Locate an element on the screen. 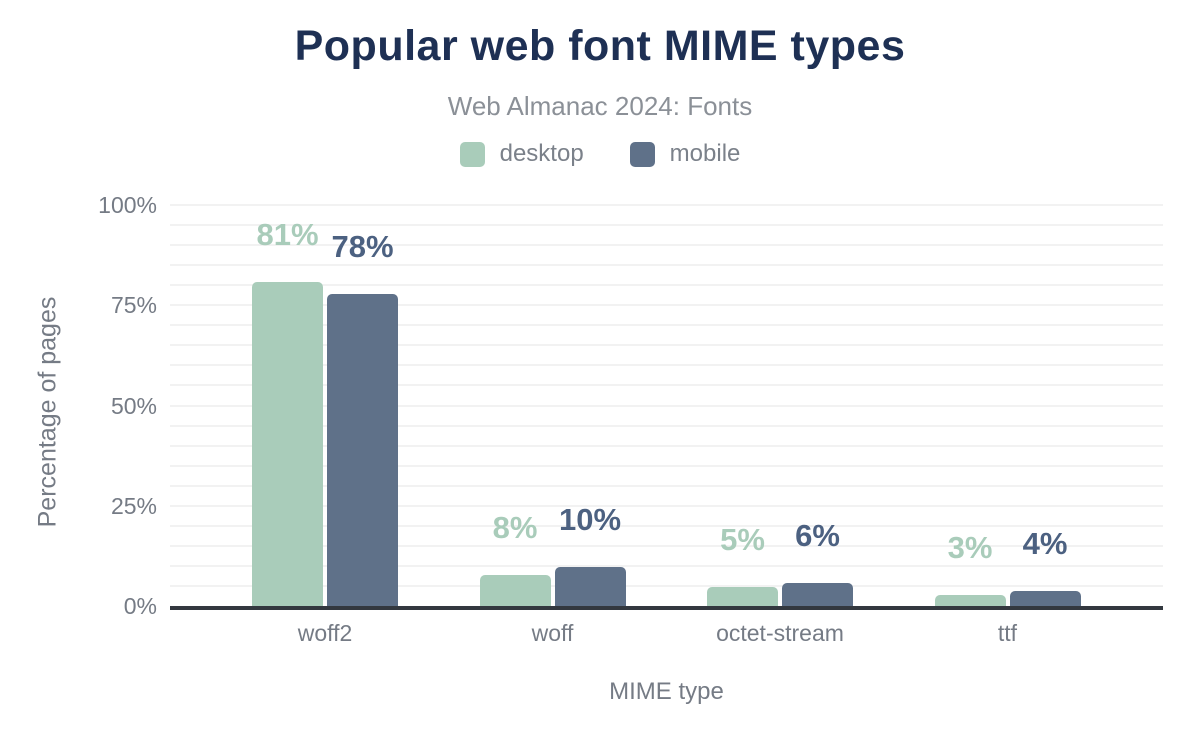 Image resolution: width=1200 pixels, height=742 pixels. bar-desktop-woff2 is located at coordinates (287, 444).